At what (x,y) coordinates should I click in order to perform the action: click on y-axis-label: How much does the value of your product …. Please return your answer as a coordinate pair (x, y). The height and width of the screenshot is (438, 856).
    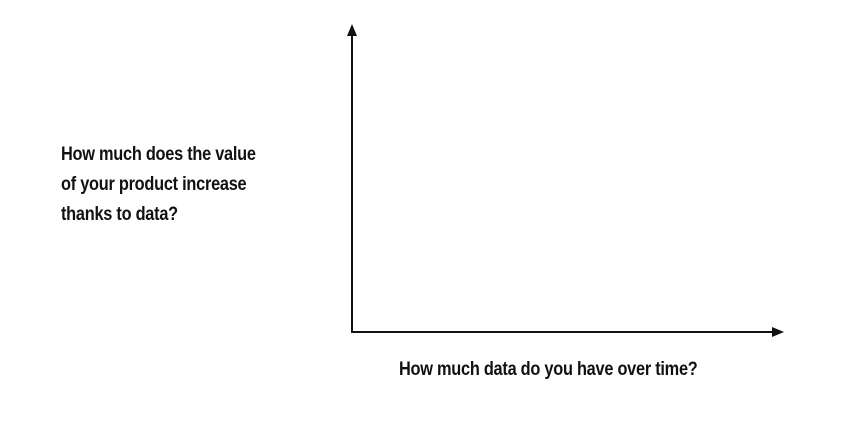
    Looking at the image, I should click on (164, 185).